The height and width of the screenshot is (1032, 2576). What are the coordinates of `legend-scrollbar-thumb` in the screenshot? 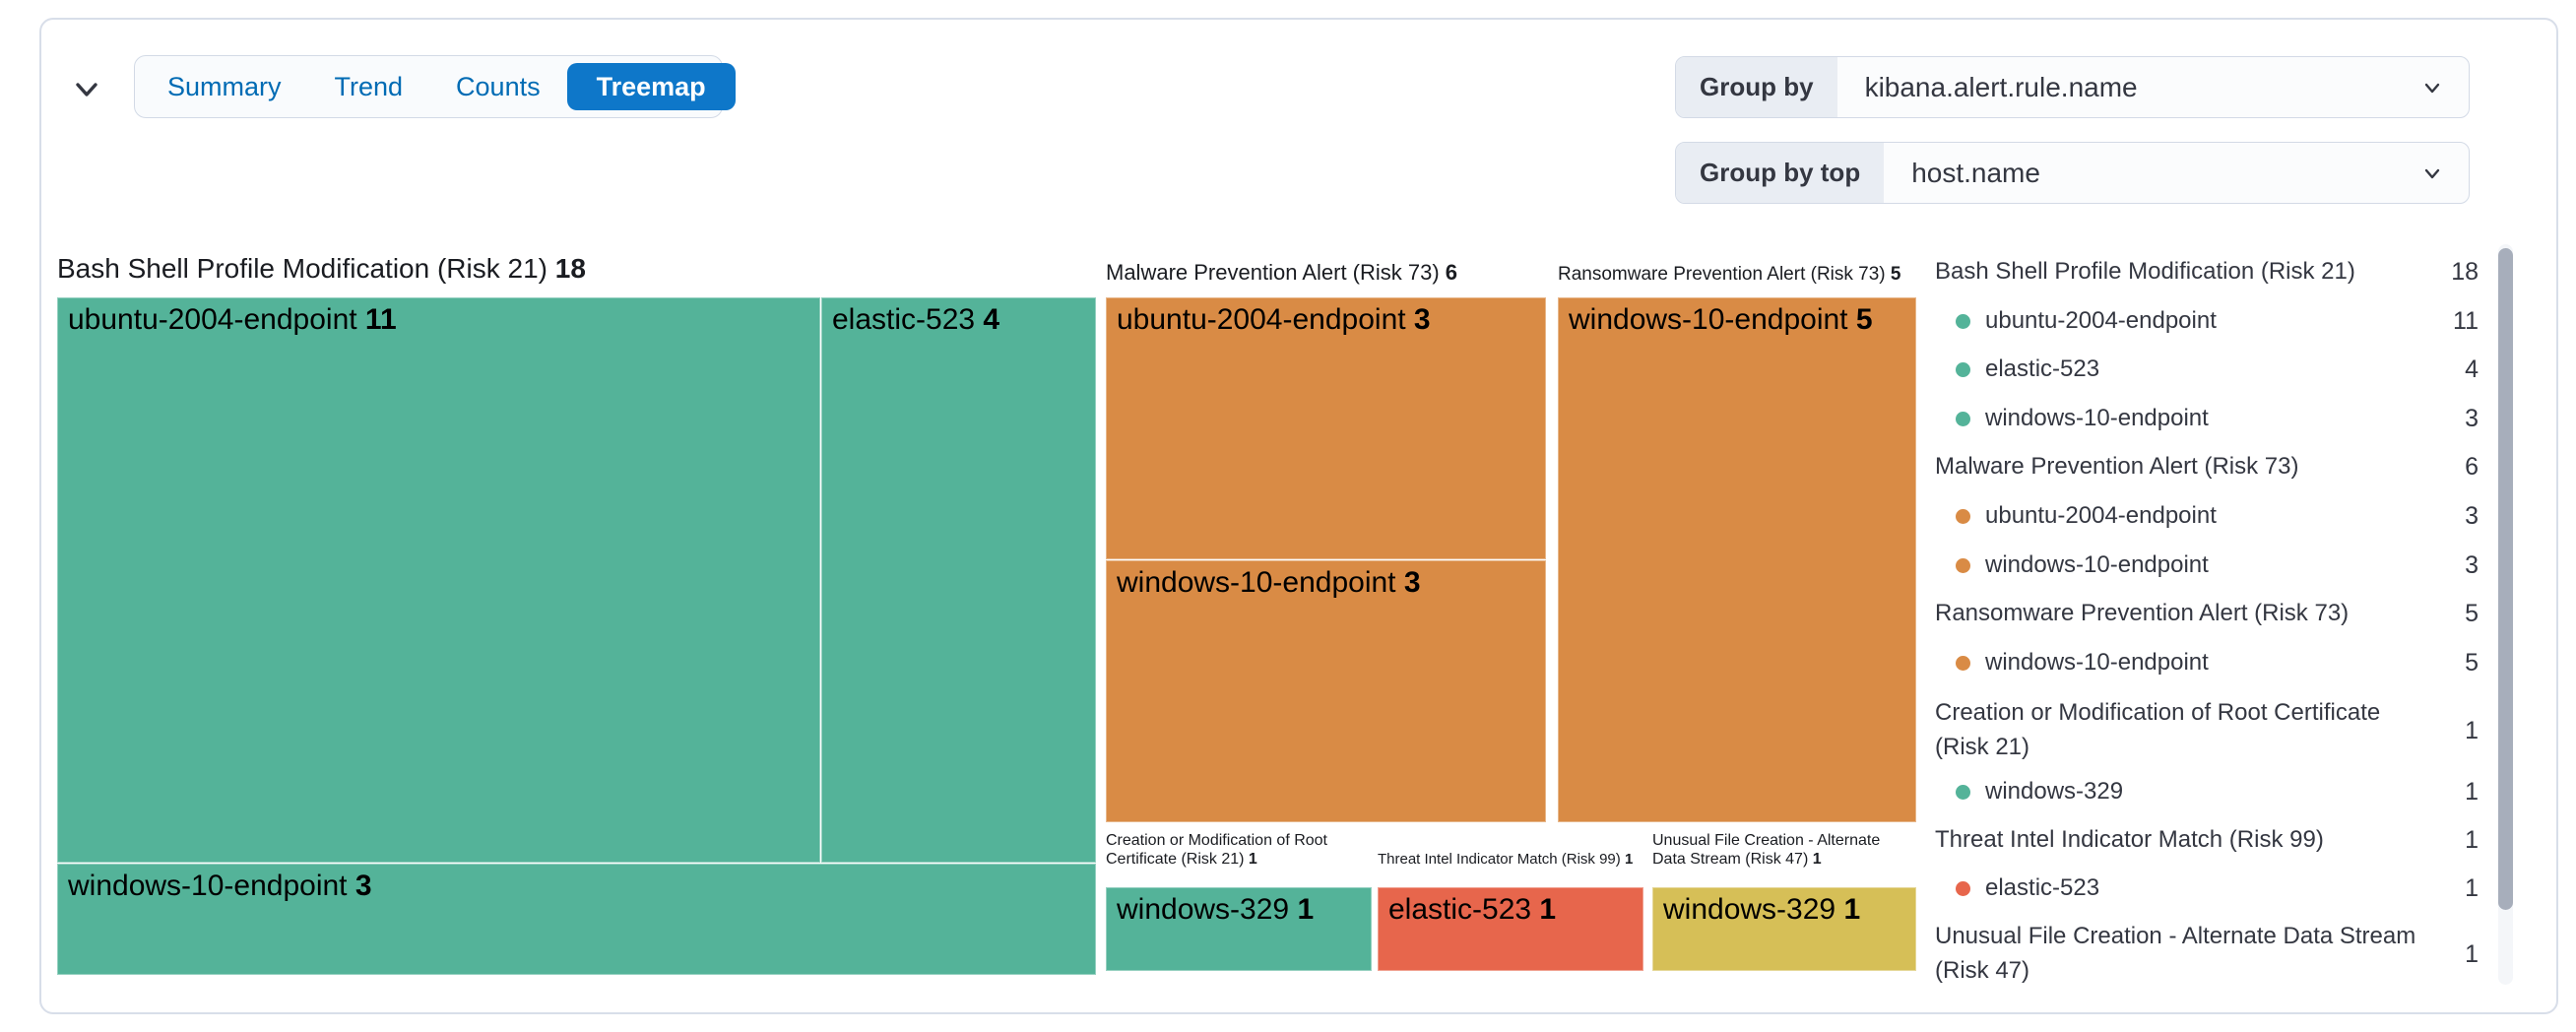 It's located at (2505, 579).